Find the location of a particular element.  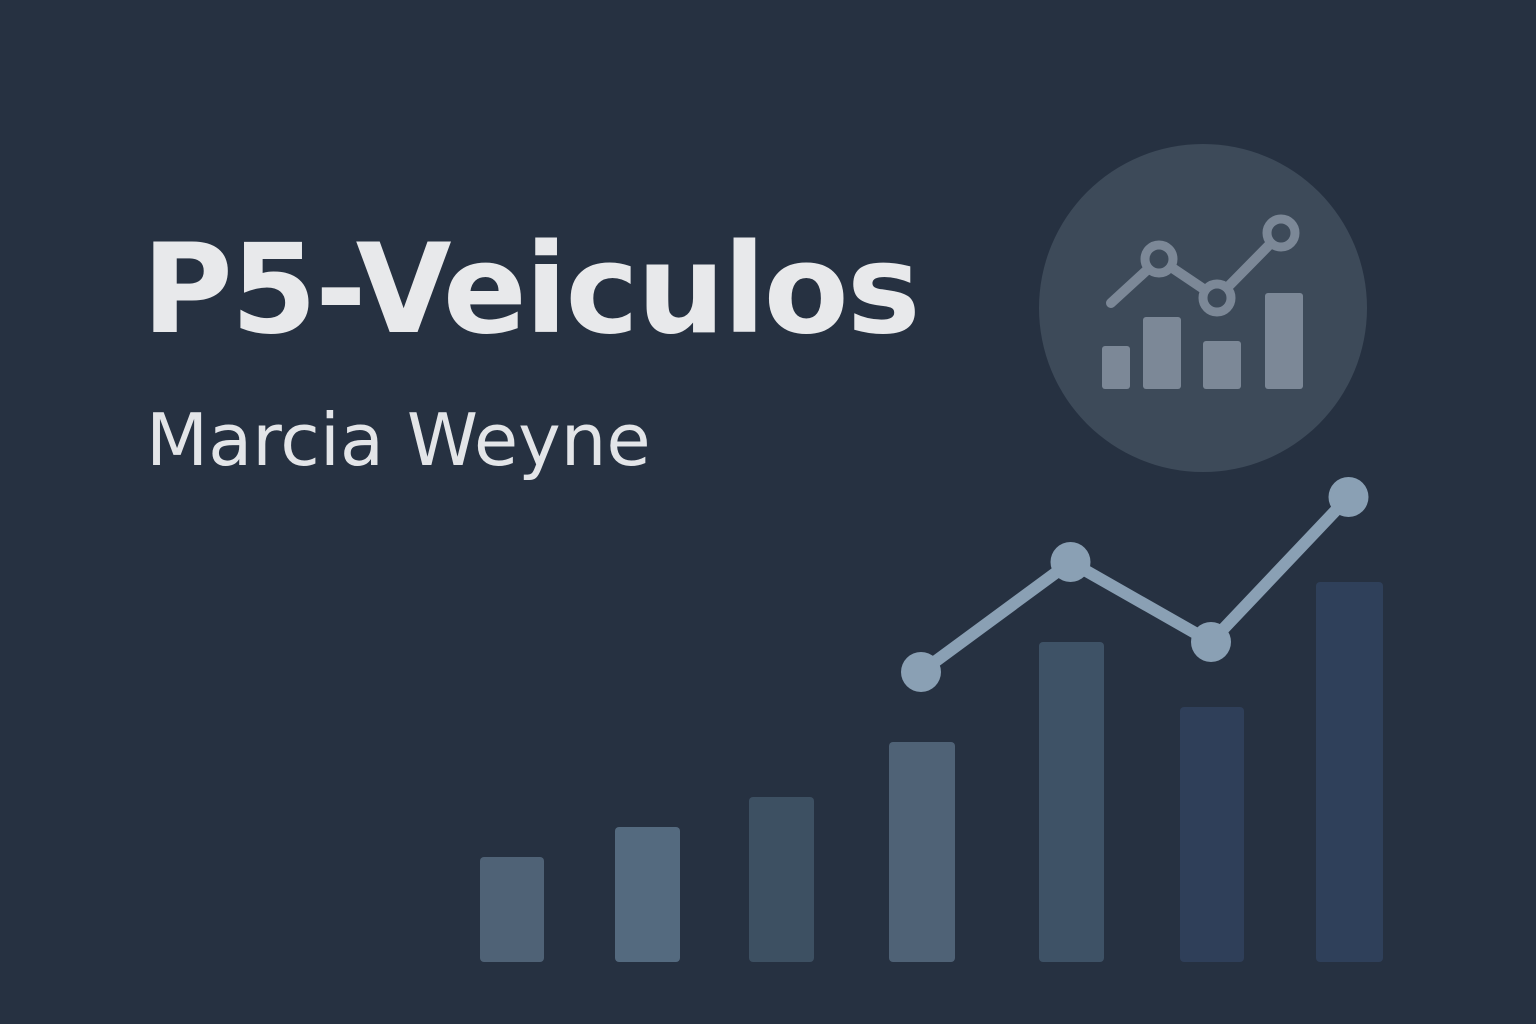

trend-line is located at coordinates (1135, 584).